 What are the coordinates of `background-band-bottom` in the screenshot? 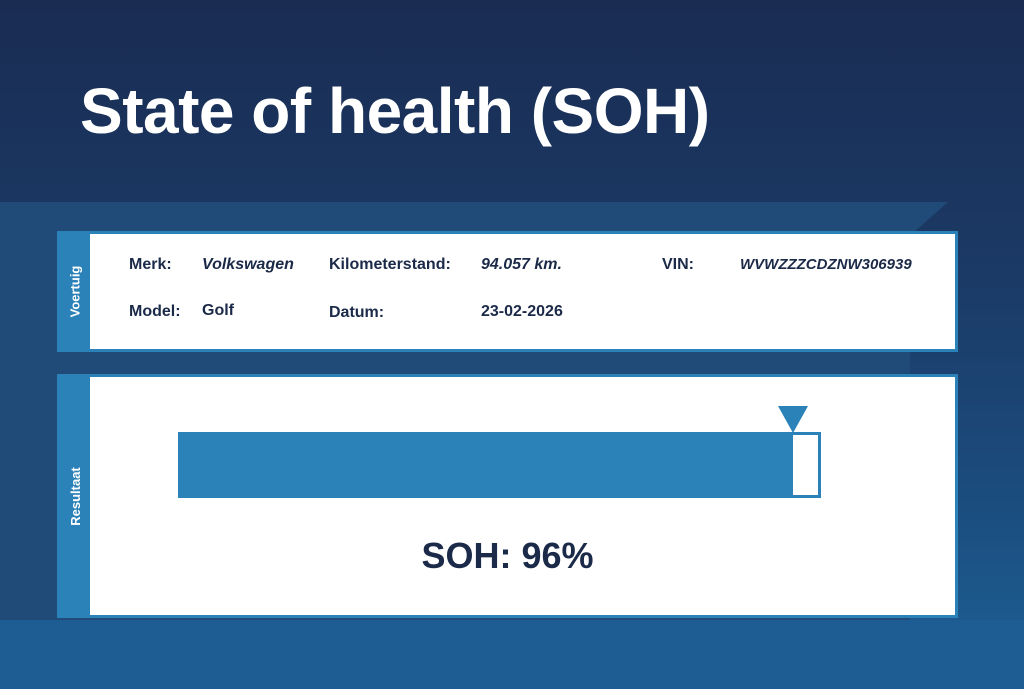 It's located at (512, 654).